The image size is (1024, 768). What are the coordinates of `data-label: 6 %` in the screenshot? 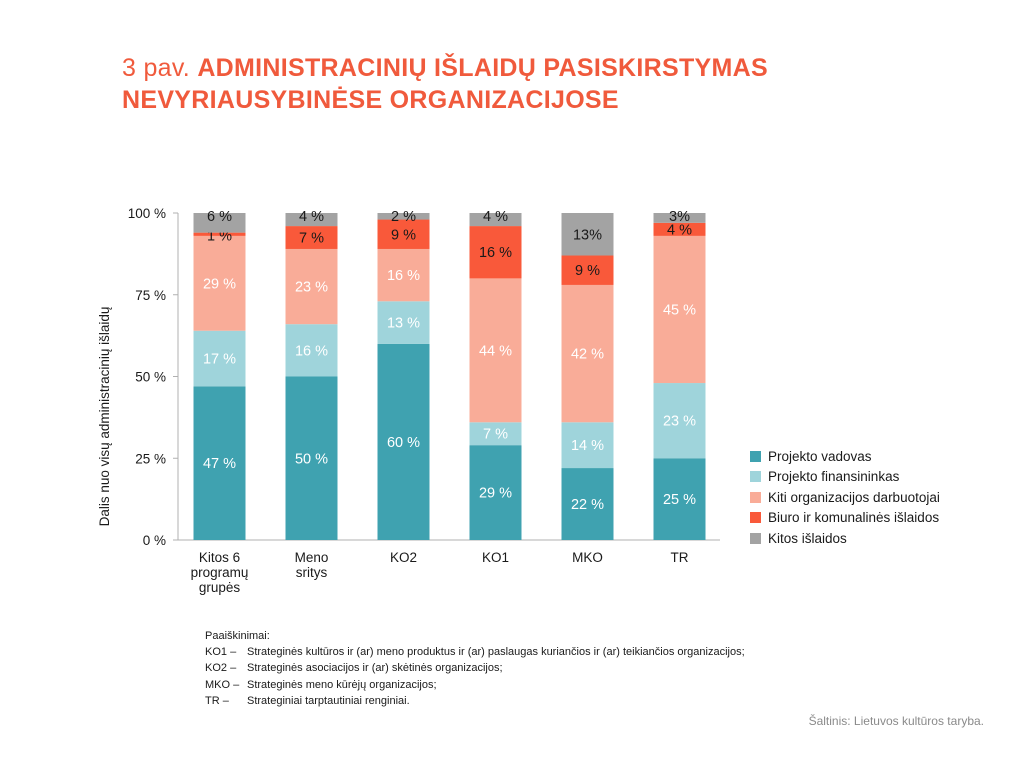 It's located at (219, 217).